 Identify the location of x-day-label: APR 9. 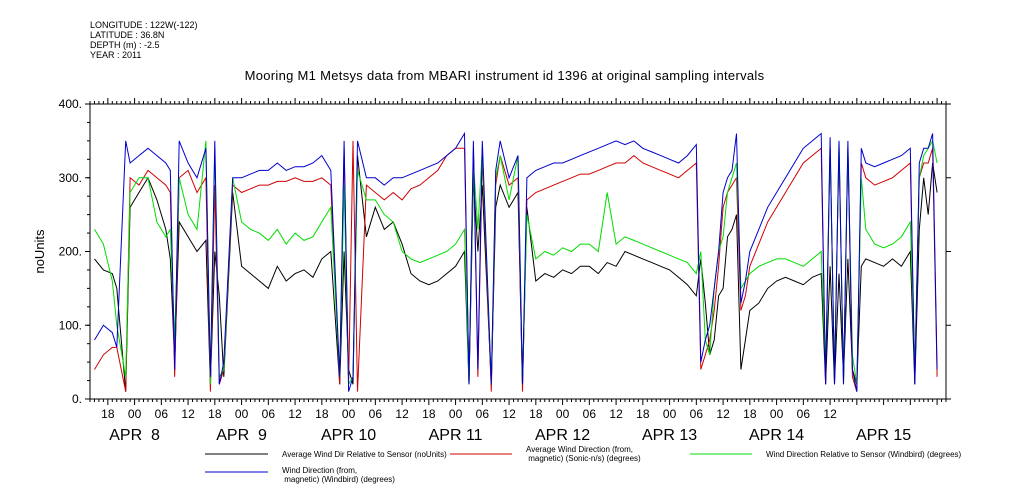
(241, 435).